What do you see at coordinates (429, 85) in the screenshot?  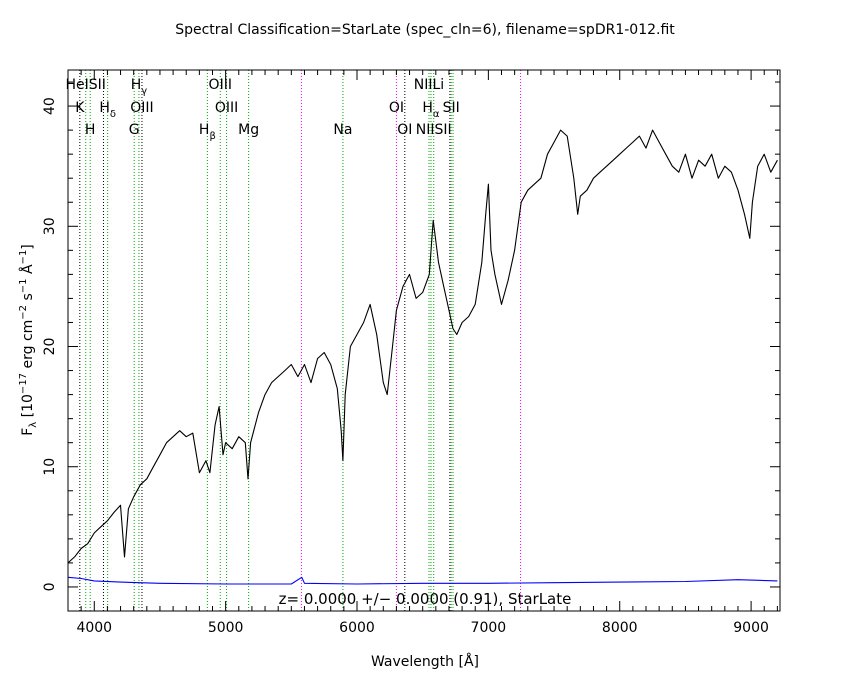 I see `marker-label: NIILi` at bounding box center [429, 85].